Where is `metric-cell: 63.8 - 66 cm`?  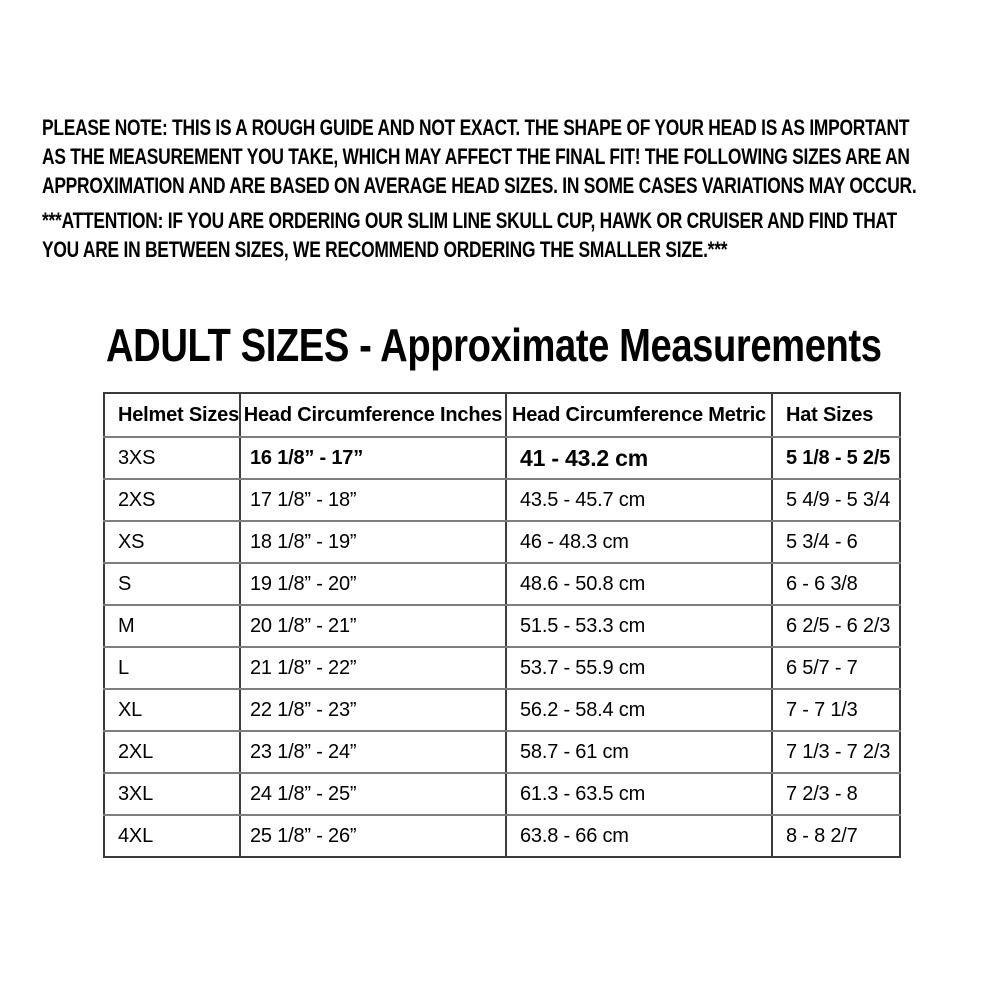 metric-cell: 63.8 - 66 cm is located at coordinates (639, 836).